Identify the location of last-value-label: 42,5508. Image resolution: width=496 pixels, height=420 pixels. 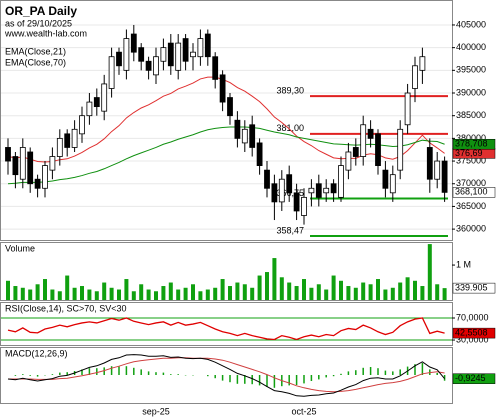
(471, 332).